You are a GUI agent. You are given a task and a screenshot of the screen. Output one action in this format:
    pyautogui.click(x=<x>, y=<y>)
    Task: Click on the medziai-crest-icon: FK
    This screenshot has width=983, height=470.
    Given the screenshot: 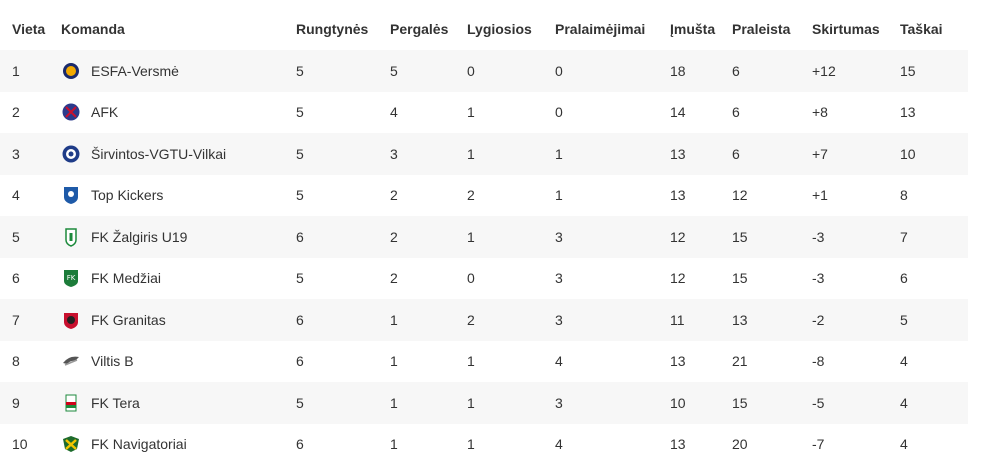 What is the action you would take?
    pyautogui.click(x=71, y=278)
    